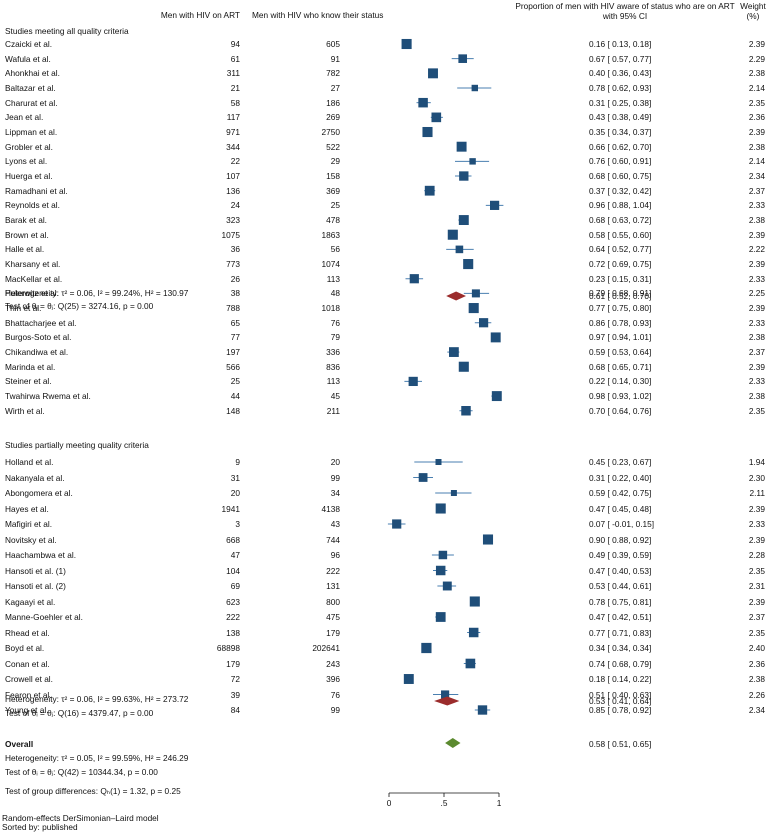  Describe the element at coordinates (233, 617) in the screenshot. I see `study-art-count: 222` at that location.